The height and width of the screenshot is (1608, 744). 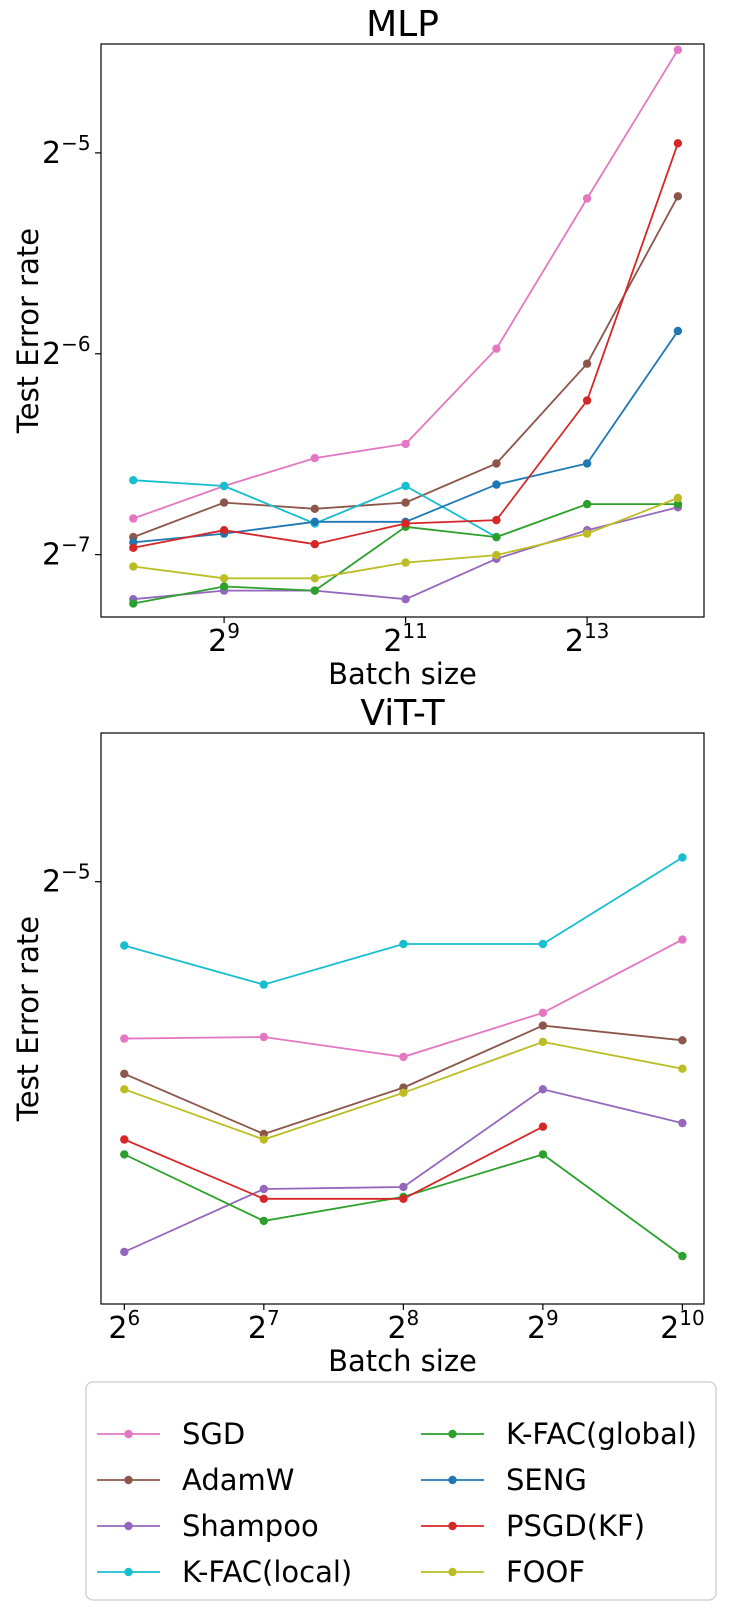 I want to click on legend-item-seng: SENG, so click(x=504, y=1480).